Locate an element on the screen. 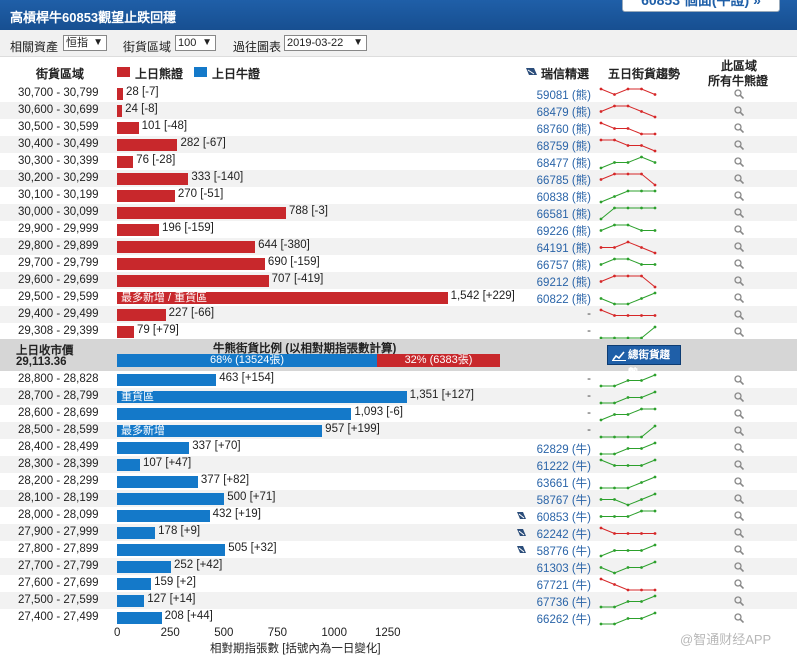 This screenshot has height=656, width=797. warrant-link: 68477 (熊) is located at coordinates (563, 164).